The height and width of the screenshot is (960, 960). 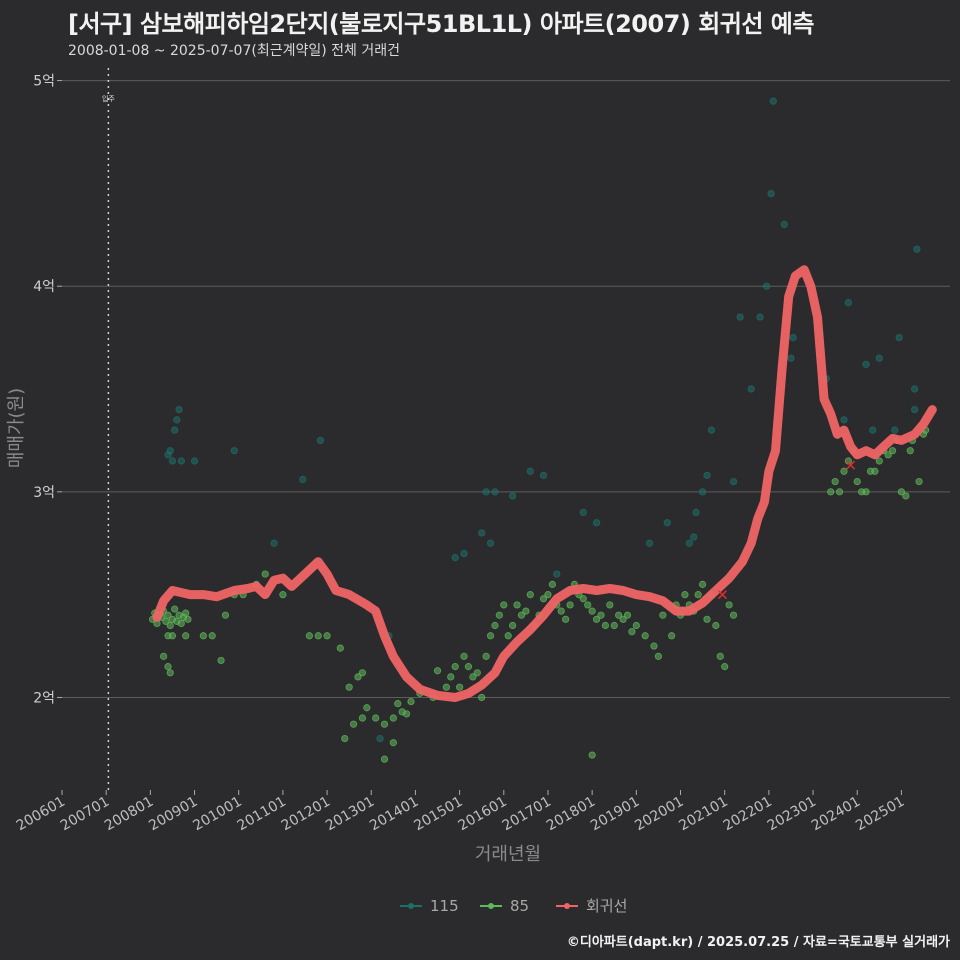 What do you see at coordinates (41, 814) in the screenshot?
I see `x-tick-label: 200601` at bounding box center [41, 814].